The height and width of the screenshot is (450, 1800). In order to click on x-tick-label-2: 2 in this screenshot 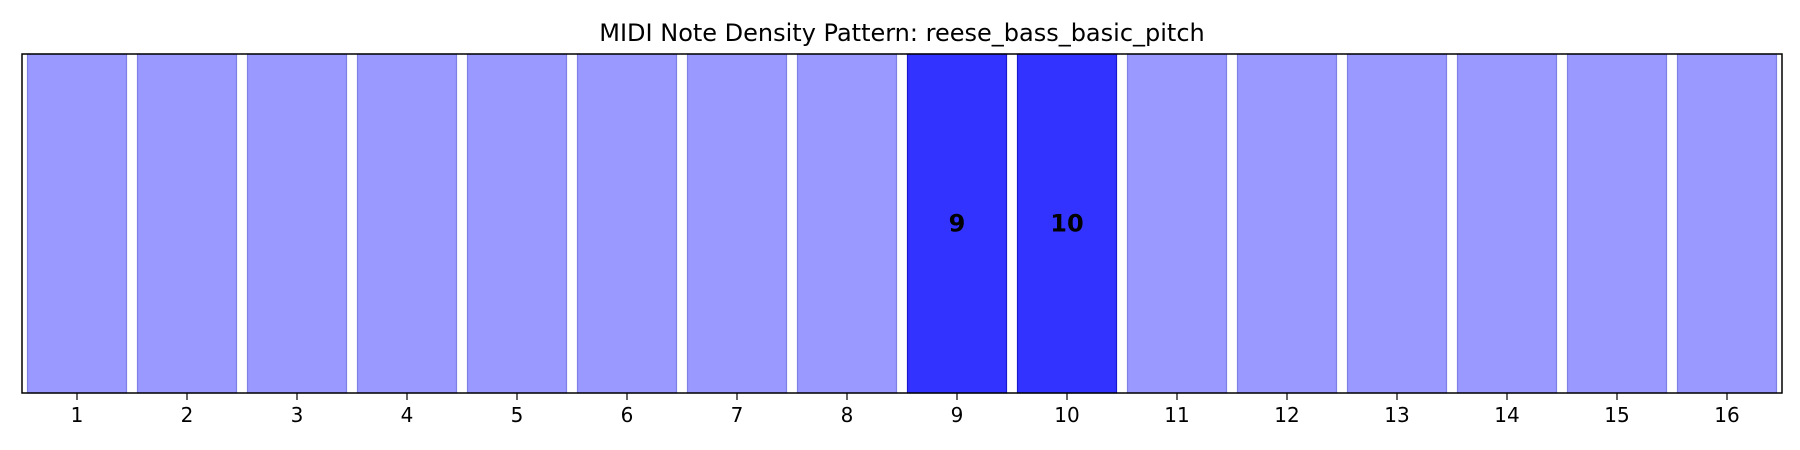, I will do `click(187, 415)`.